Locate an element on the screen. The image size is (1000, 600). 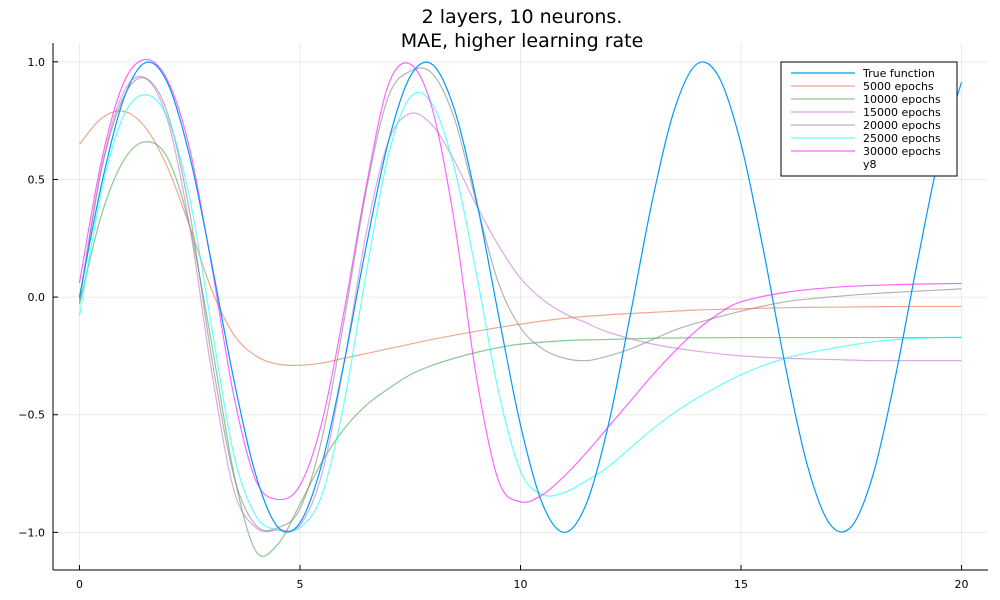
legend-label: True function is located at coordinates (898, 73).